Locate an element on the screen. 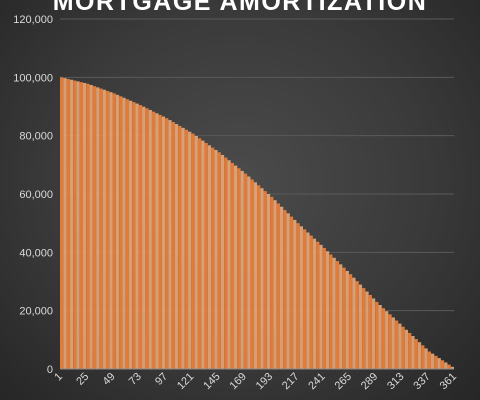 Image resolution: width=480 pixels, height=400 pixels. x-tick-label: 289 is located at coordinates (369, 381).